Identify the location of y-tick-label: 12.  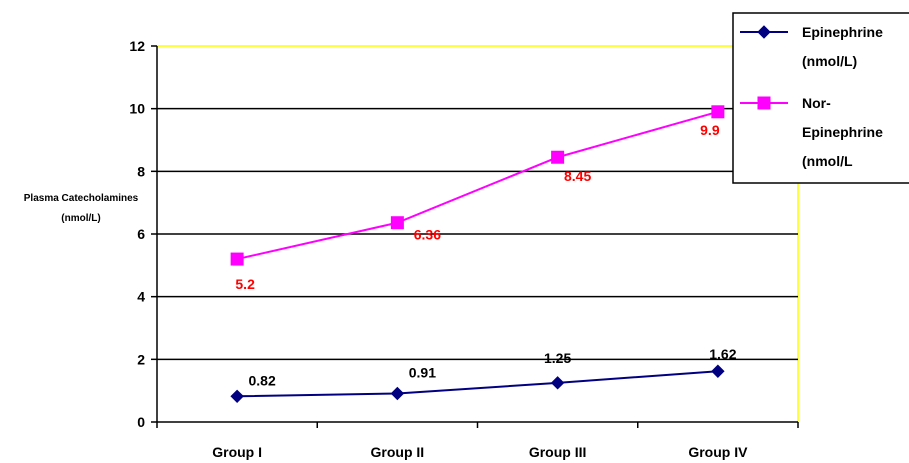
(137, 46).